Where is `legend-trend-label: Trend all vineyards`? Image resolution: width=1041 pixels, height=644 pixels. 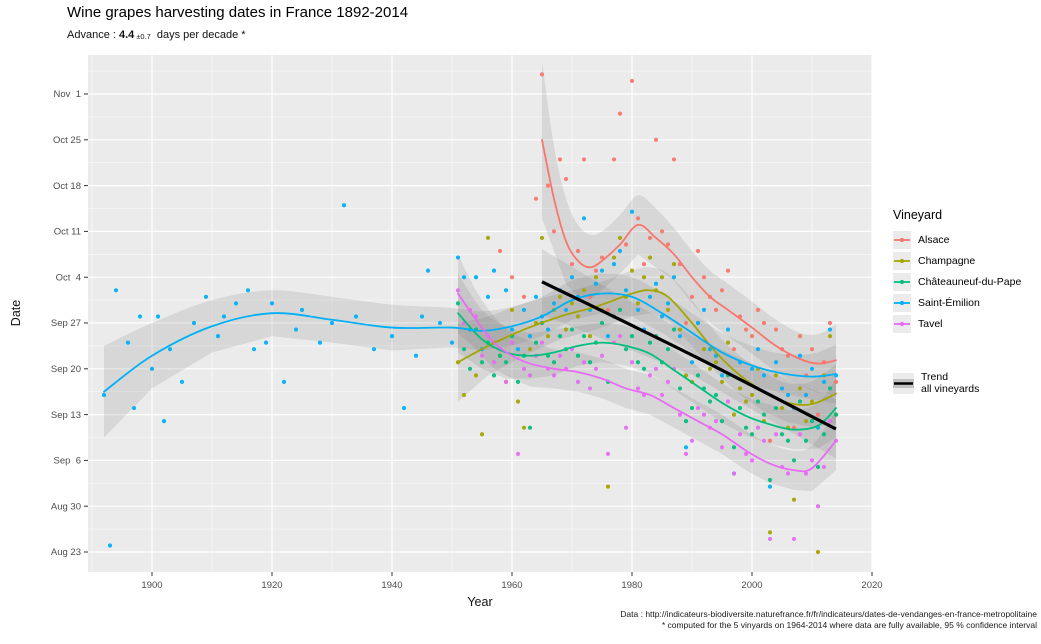
legend-trend-label: Trend all vineyards is located at coordinates (950, 383).